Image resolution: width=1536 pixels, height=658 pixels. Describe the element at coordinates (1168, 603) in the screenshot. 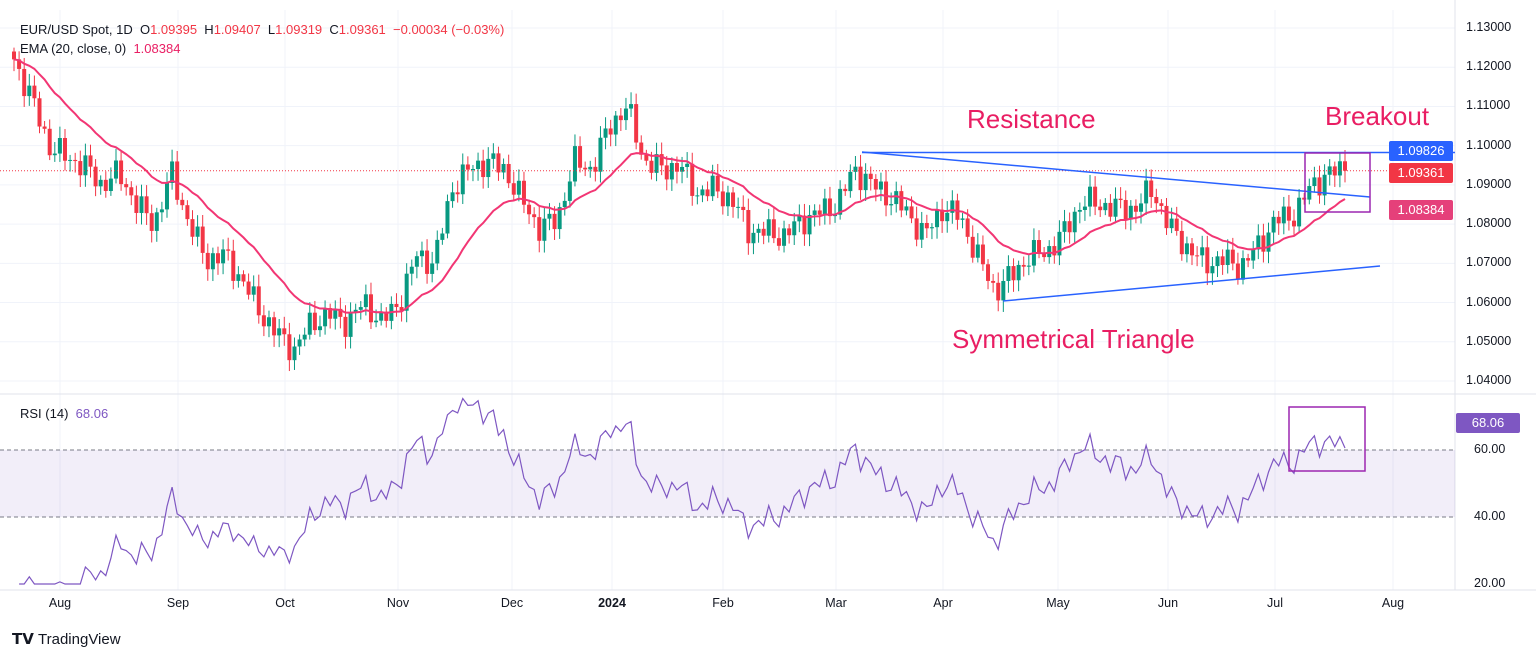

I see `time-axis-label: Jun` at that location.